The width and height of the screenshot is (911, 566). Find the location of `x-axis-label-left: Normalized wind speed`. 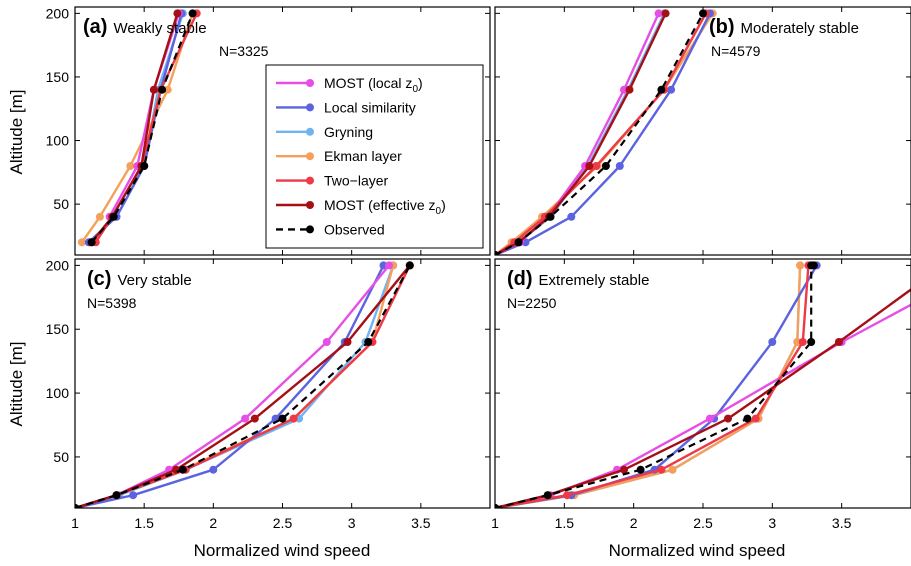

x-axis-label-left: Normalized wind speed is located at coordinates (282, 550).